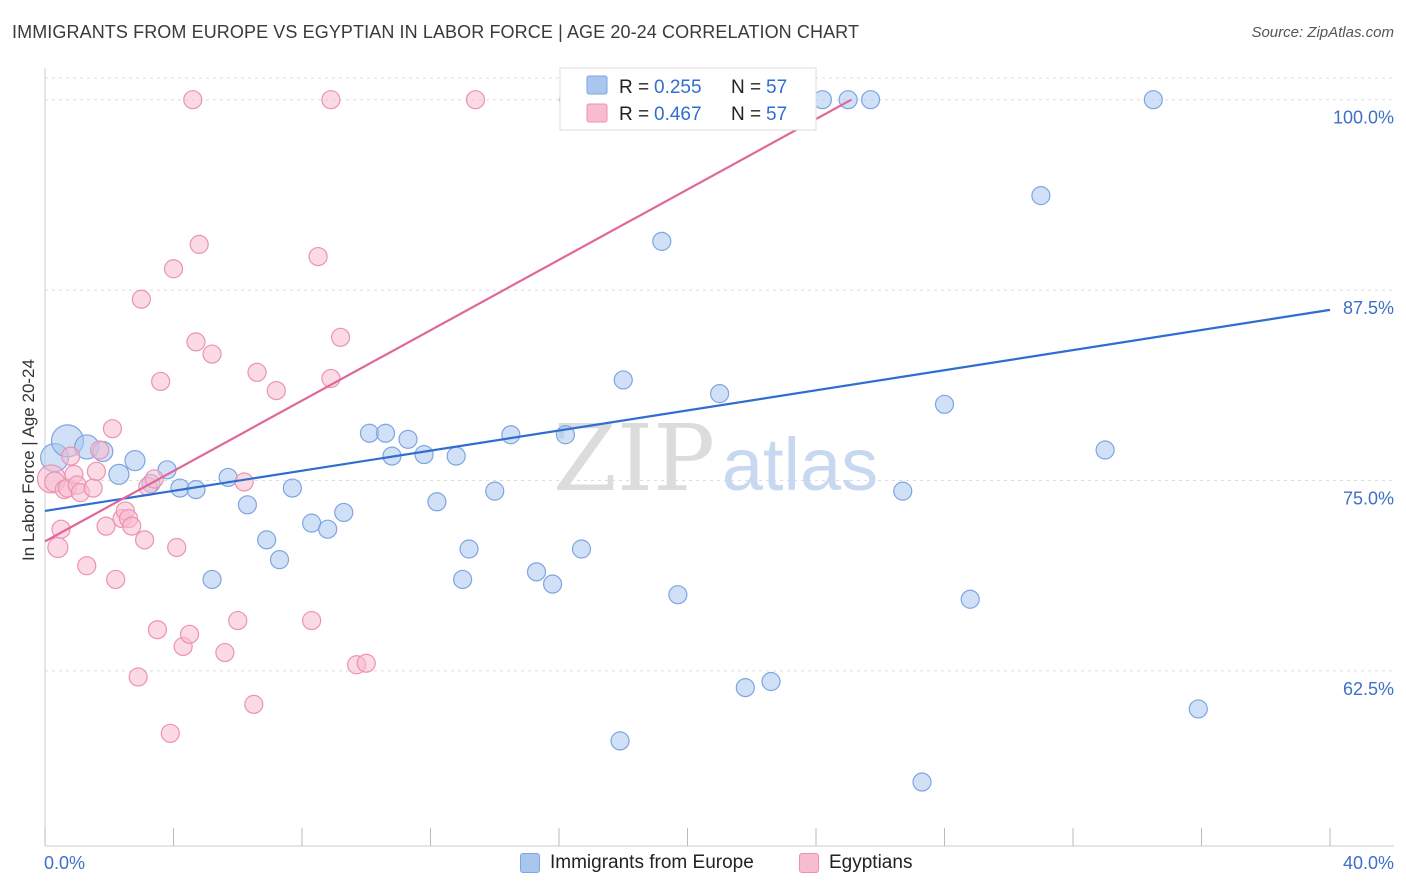  What do you see at coordinates (776, 87) in the screenshot?
I see `legend-n-value-europe: 57` at bounding box center [776, 87].